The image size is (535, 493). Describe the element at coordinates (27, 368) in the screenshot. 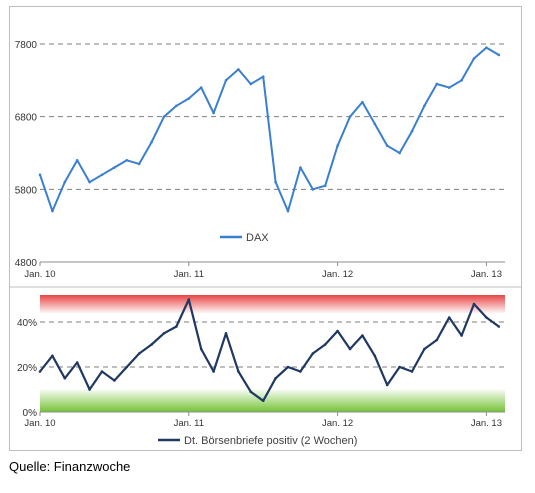

I see `y-tick-label-pct-20: 20%` at that location.